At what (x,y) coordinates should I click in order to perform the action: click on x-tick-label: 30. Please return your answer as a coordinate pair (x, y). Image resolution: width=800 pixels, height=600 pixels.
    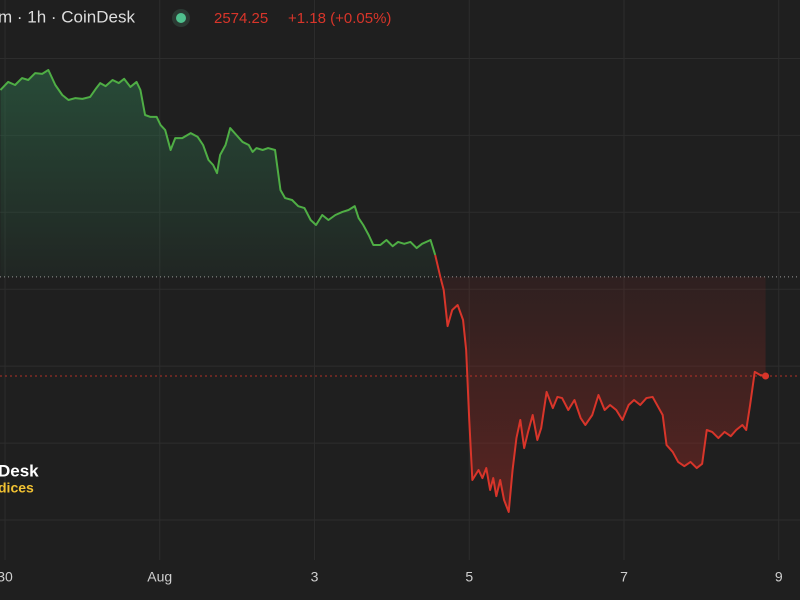
    Looking at the image, I should click on (6, 577).